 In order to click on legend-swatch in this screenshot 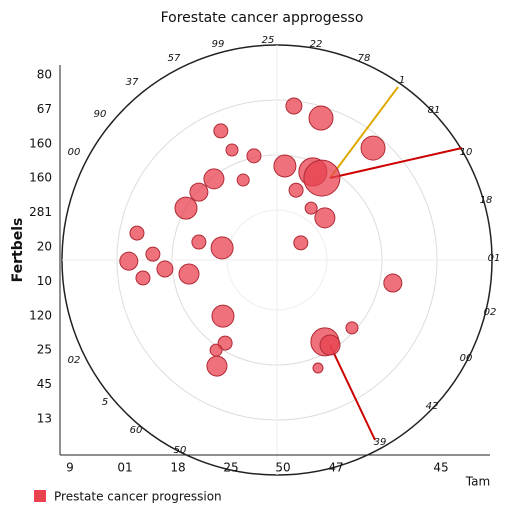, I will do `click(40, 496)`.